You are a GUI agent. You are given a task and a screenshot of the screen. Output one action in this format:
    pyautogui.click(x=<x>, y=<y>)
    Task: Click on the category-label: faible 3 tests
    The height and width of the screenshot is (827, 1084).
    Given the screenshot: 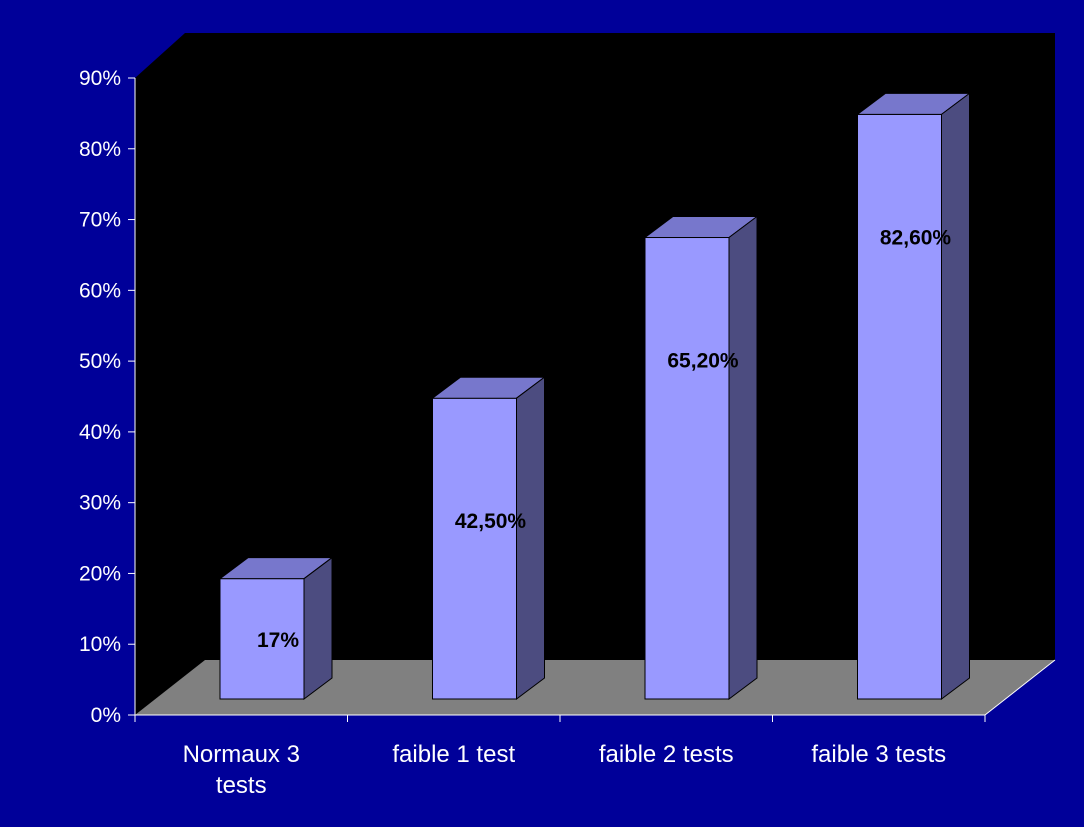 What is the action you would take?
    pyautogui.click(x=878, y=754)
    